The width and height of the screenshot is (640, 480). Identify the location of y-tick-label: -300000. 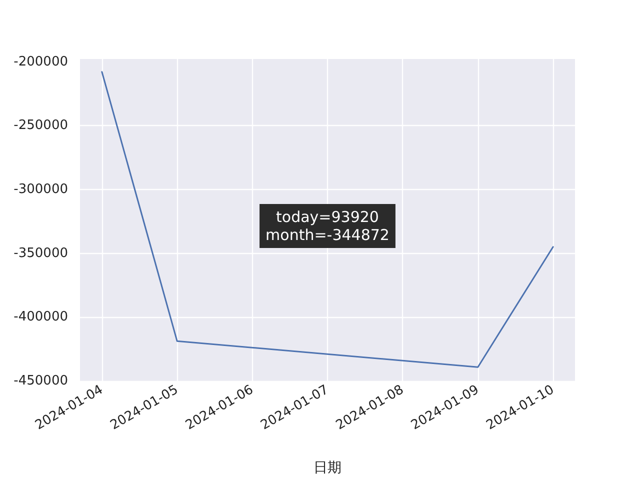
(41, 190).